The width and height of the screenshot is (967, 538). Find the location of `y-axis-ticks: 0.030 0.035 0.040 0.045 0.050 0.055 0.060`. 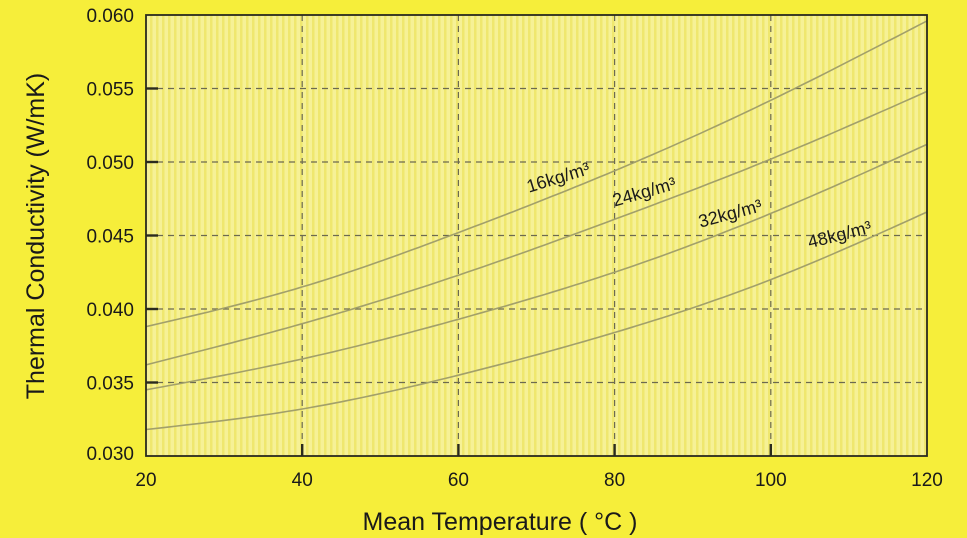

y-axis-ticks: 0.030 0.035 0.040 0.045 0.050 0.055 0.060 is located at coordinates (122, 235).